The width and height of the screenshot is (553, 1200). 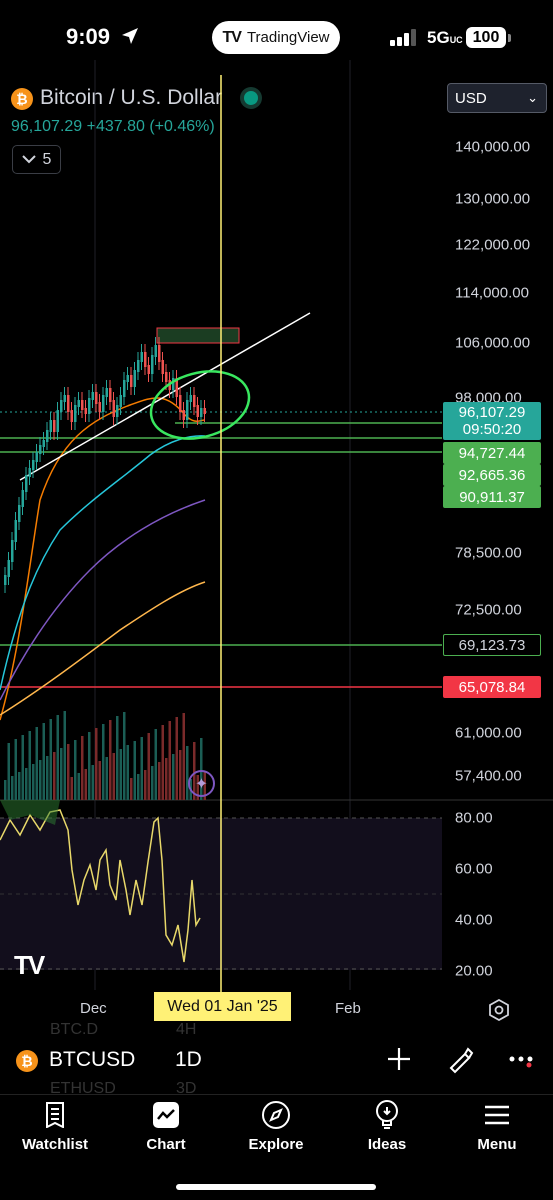 What do you see at coordinates (492, 453) in the screenshot?
I see `level-label: 94,727.44` at bounding box center [492, 453].